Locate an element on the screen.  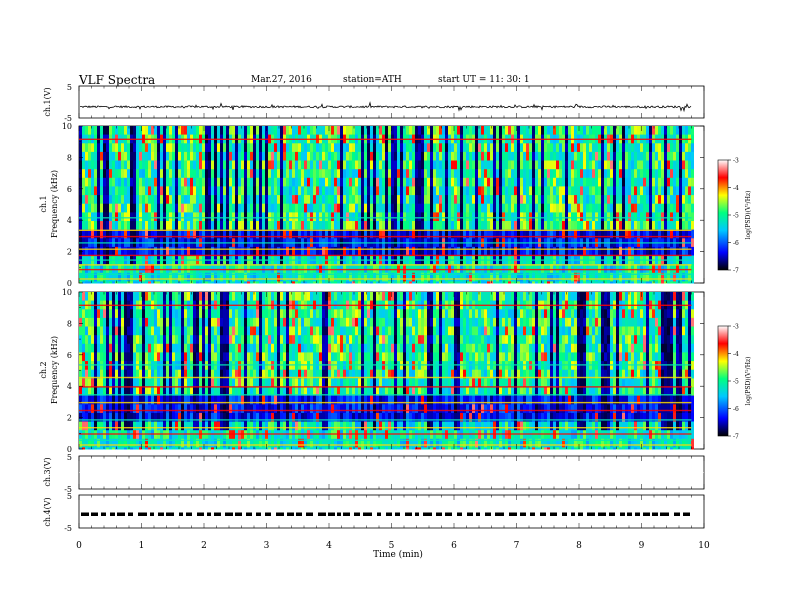
ch1-ytick-top: 5 is located at coordinates (69, 87).